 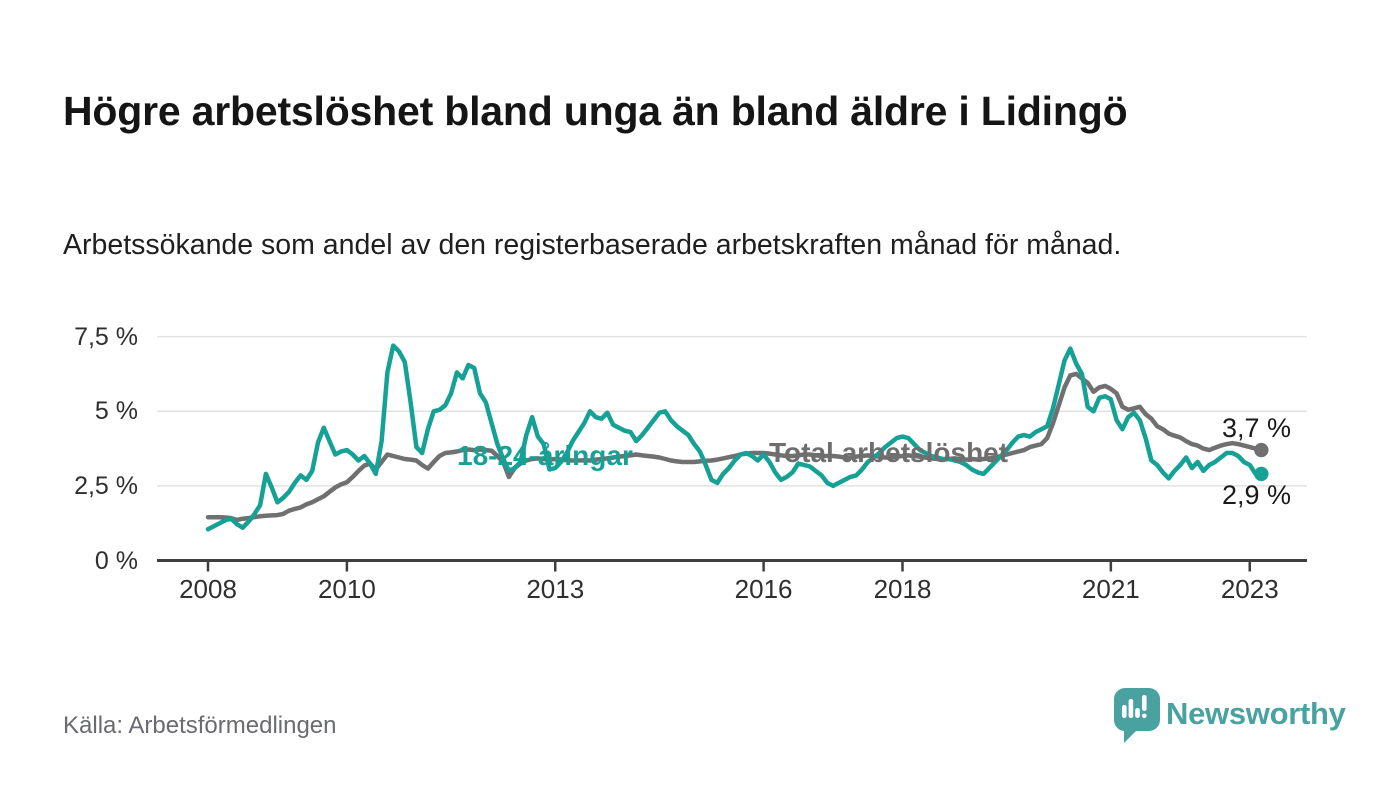 I want to click on x-axis-tick-label: 2010, so click(x=346, y=589).